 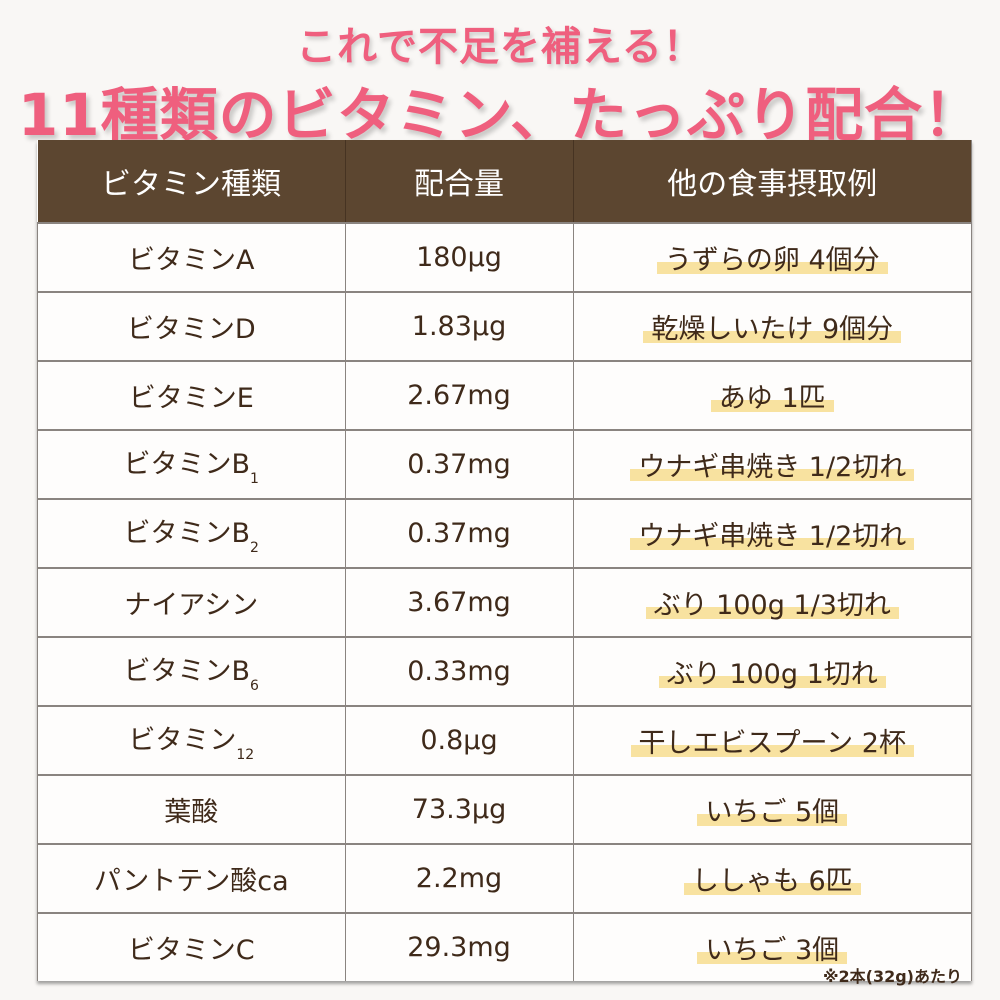 I want to click on table-row: ビタミンB6 0.33mg ぶり 100g 1切れ, so click(x=504, y=671).